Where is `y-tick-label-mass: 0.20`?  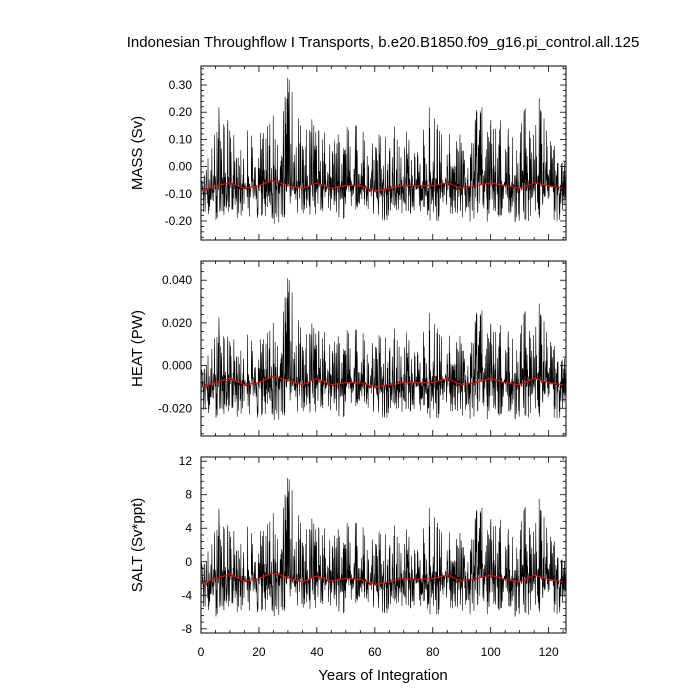 y-tick-label-mass: 0.20 is located at coordinates (181, 112).